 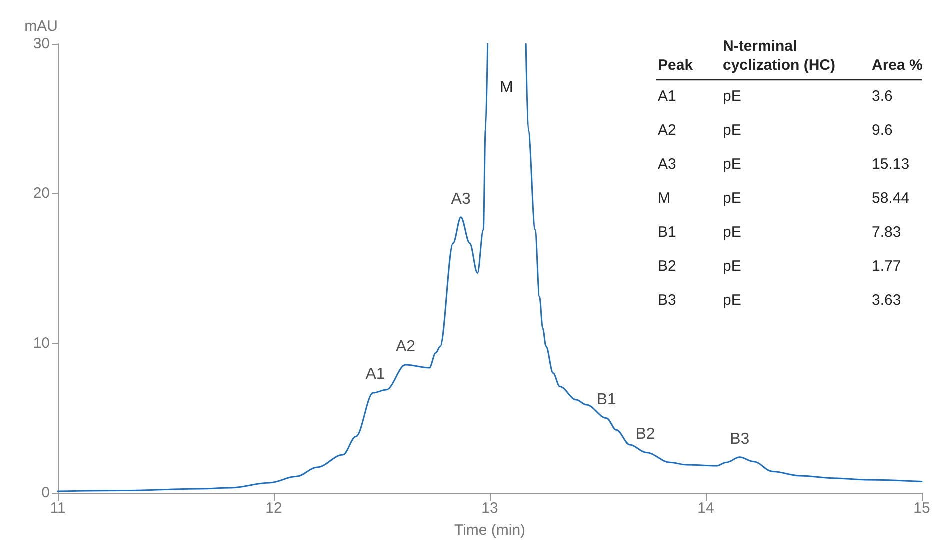 What do you see at coordinates (706, 508) in the screenshot?
I see `x-tick-label: 14` at bounding box center [706, 508].